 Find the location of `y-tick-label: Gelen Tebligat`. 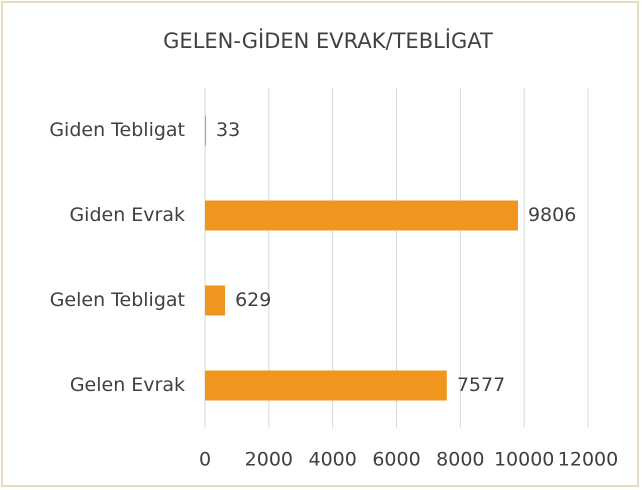

y-tick-label: Gelen Tebligat is located at coordinates (117, 300).